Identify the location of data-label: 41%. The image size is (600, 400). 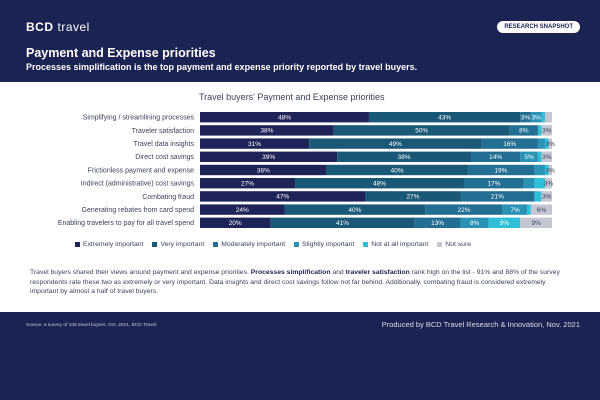
(342, 223).